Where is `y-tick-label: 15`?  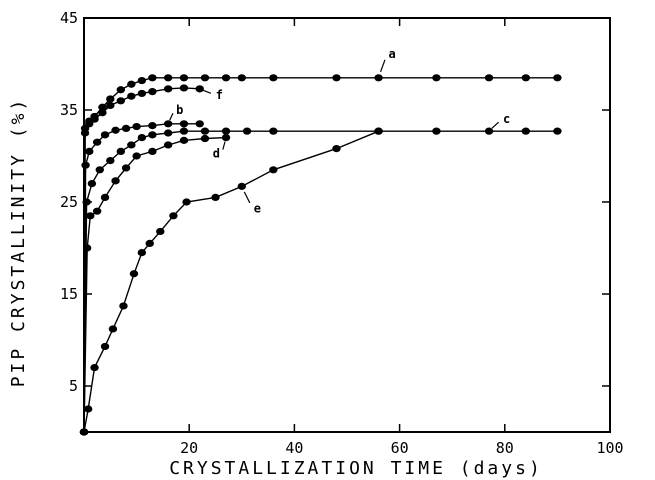
y-tick-label: 15 is located at coordinates (69, 294).